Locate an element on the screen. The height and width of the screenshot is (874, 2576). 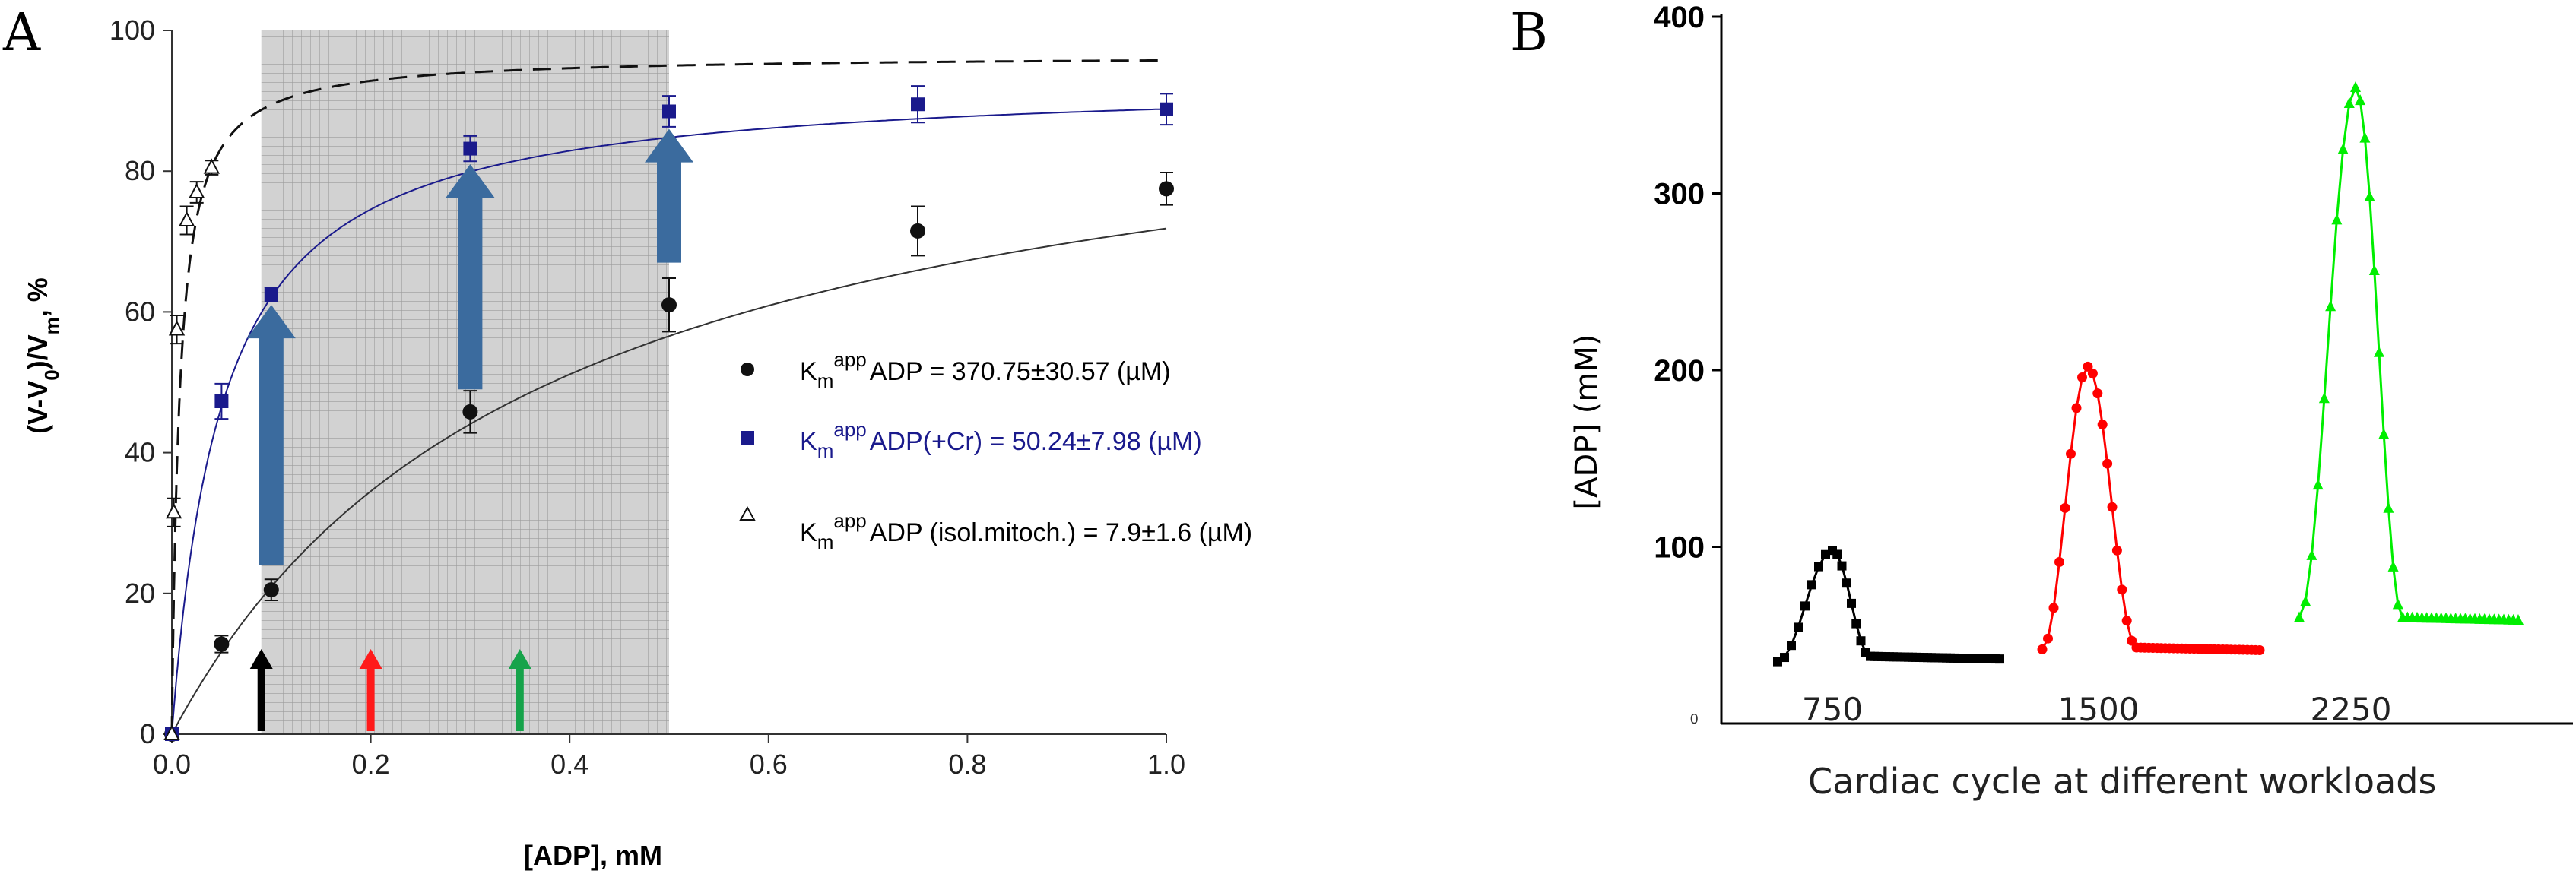
legend-entry-isol-mitoch: Kmapp ADP (isol.mitoch.) = 7.9±1.6 (µM) is located at coordinates (1026, 531).